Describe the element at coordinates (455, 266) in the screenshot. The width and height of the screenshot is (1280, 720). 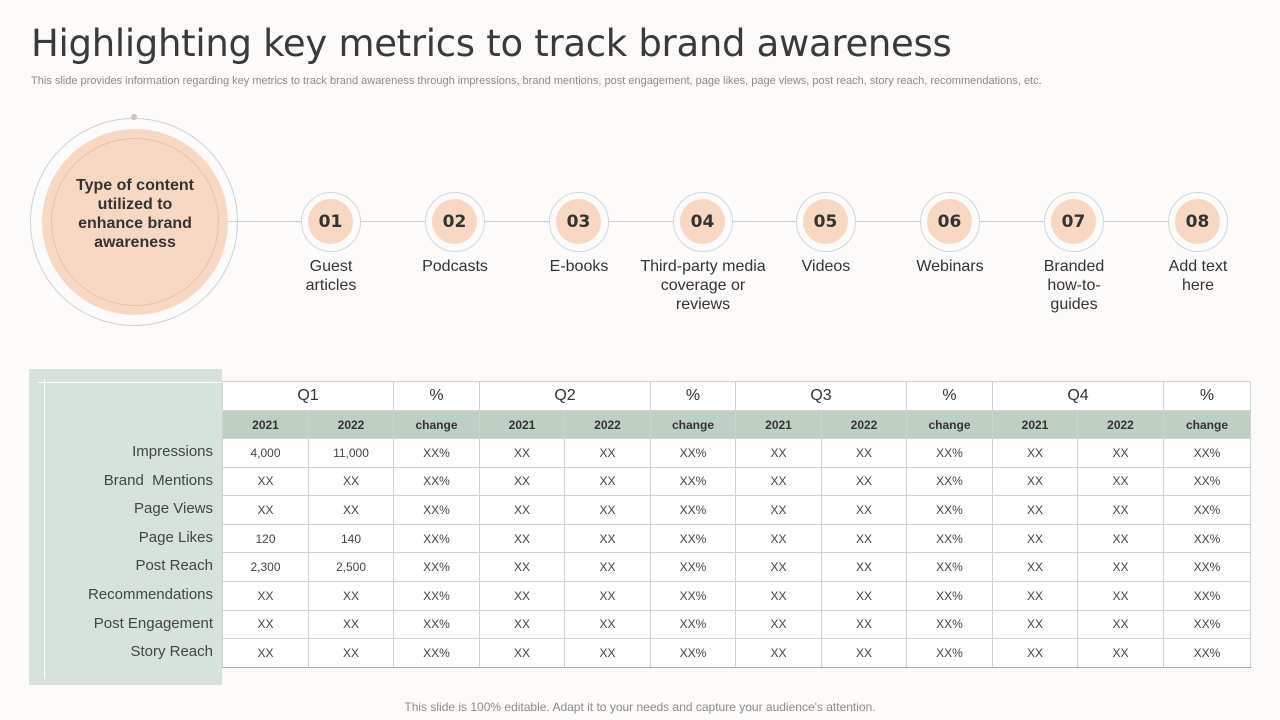
I see `step-label: Podcasts` at that location.